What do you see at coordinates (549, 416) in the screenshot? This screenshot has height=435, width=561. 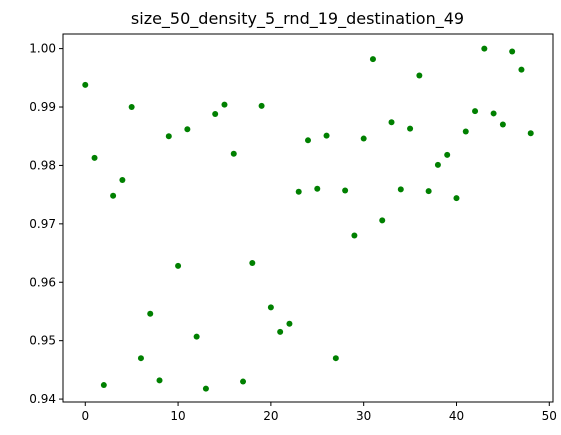 I see `x-tick-label: 50` at bounding box center [549, 416].